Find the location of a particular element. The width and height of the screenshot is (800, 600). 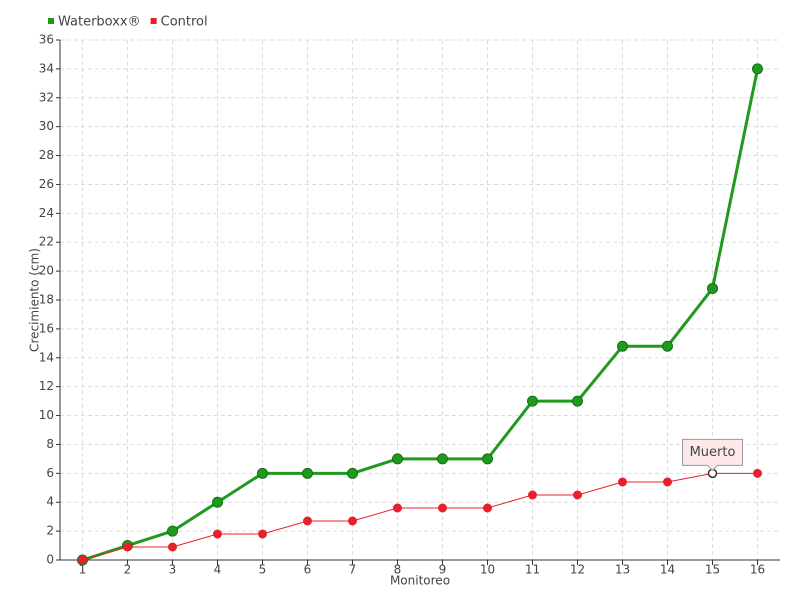

x-tick-label: 2 is located at coordinates (128, 570).